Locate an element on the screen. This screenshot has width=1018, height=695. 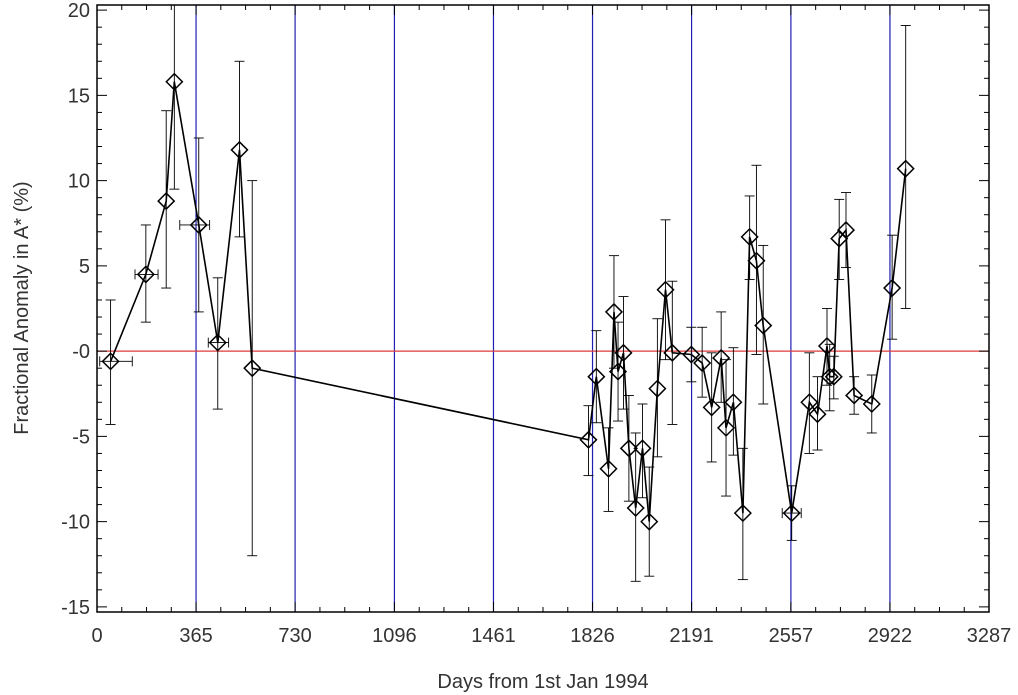
x-tick-label: 3287 is located at coordinates (989, 636).